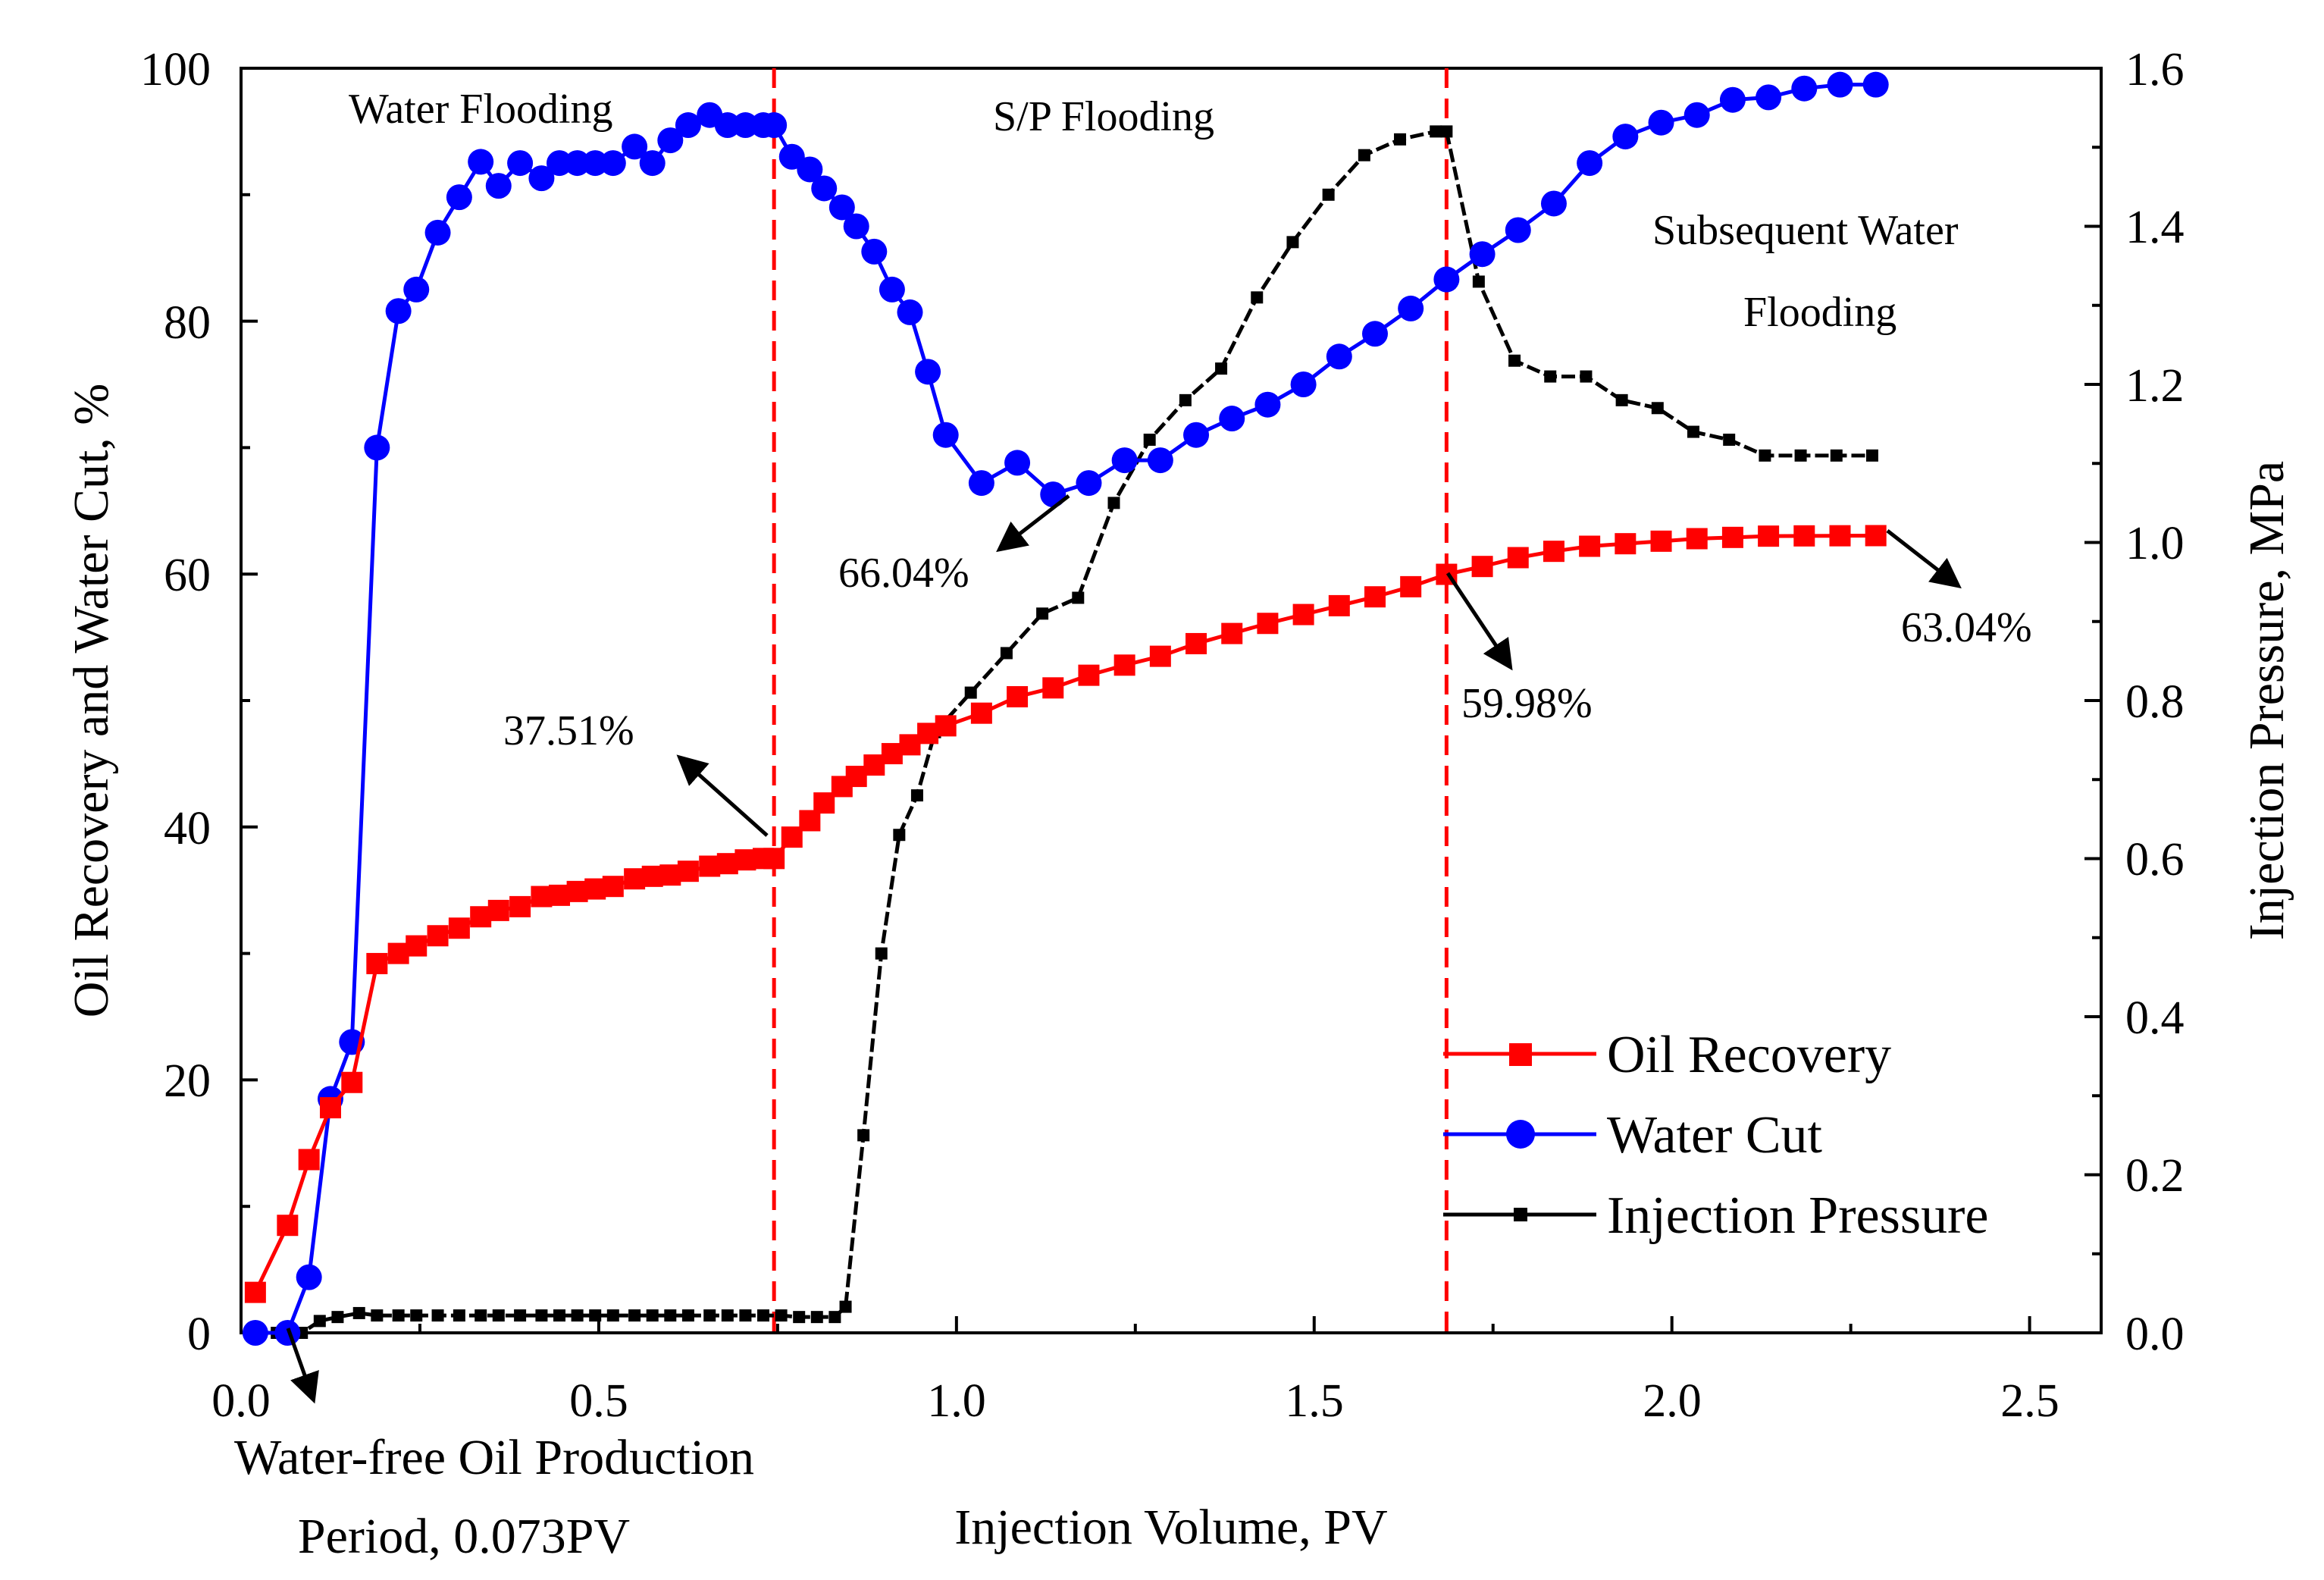 This screenshot has width=2324, height=1580. Describe the element at coordinates (2155, 70) in the screenshot. I see `y2-tick-label: 1.6` at that location.